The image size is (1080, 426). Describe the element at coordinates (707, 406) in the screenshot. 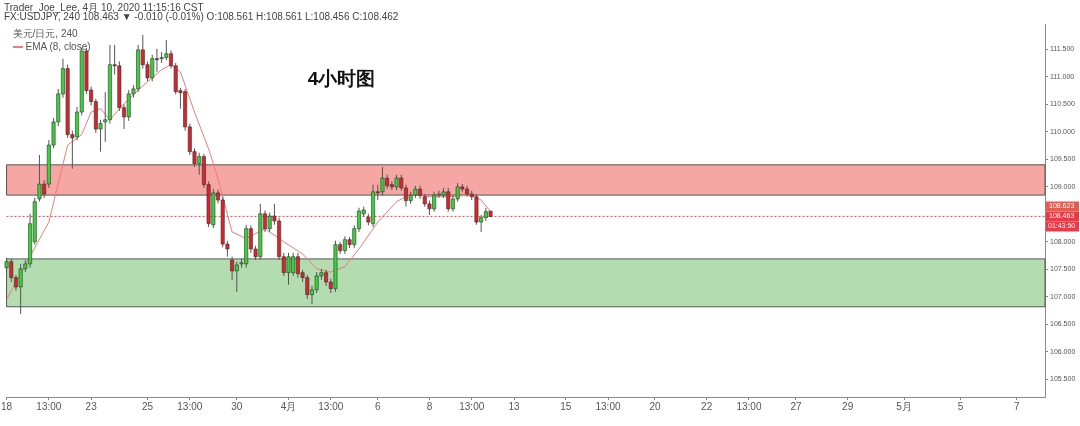

I see `x-tick-label: 22` at that location.